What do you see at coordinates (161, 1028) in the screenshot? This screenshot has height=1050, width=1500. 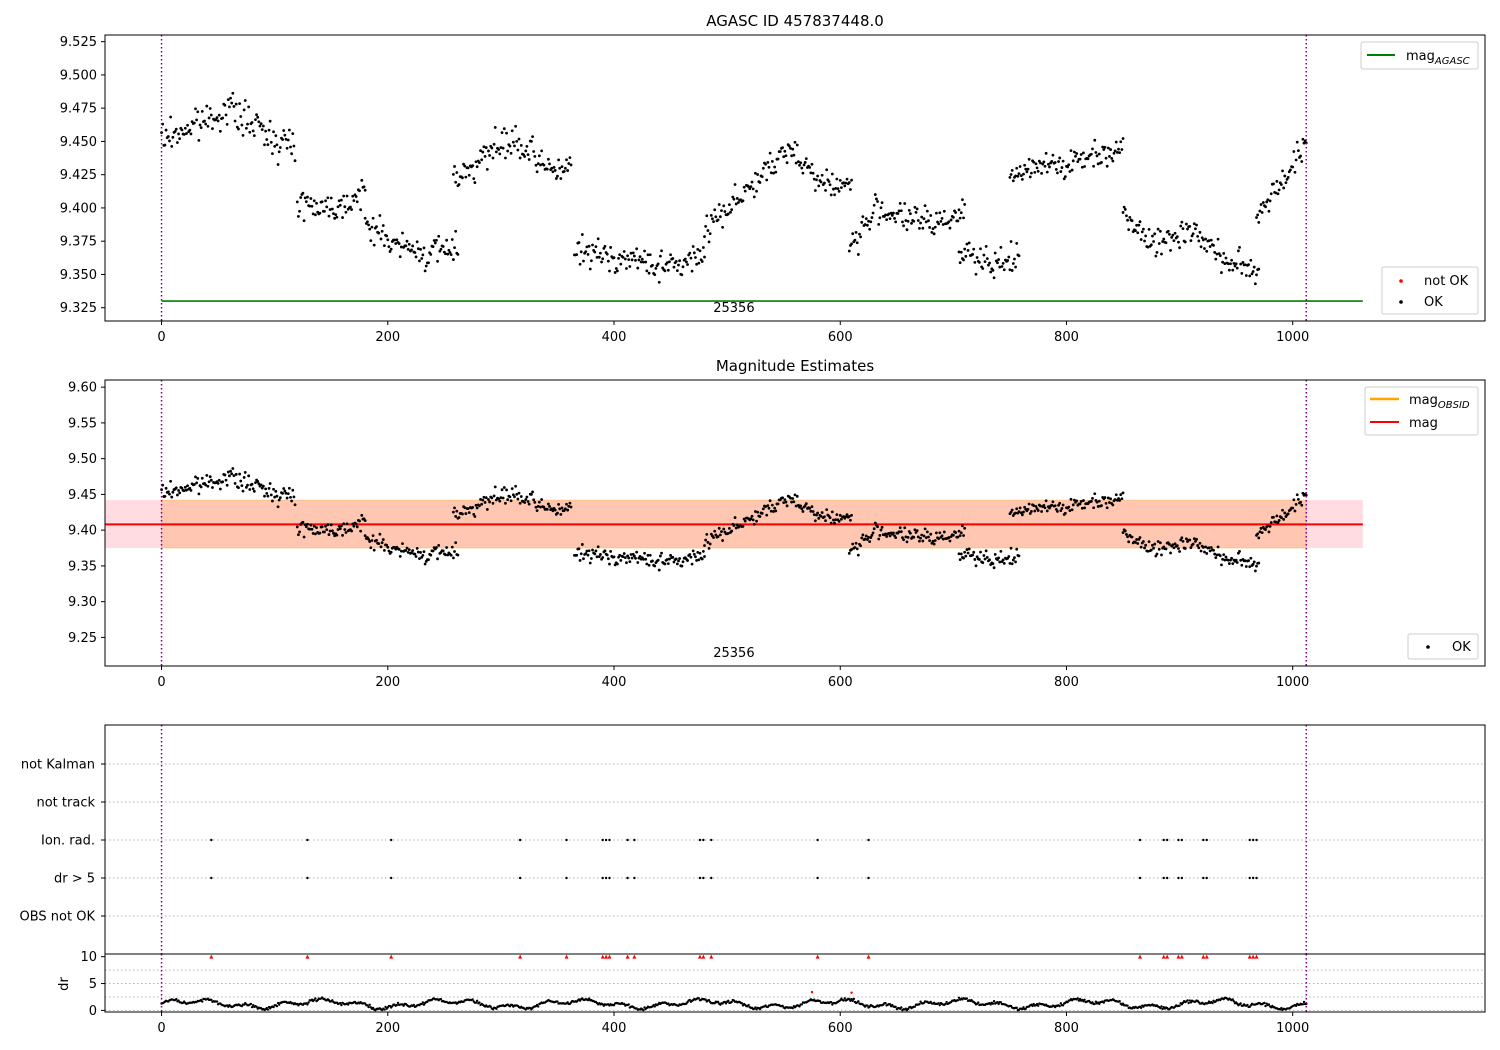 I see `x-tick-label: 0` at bounding box center [161, 1028].